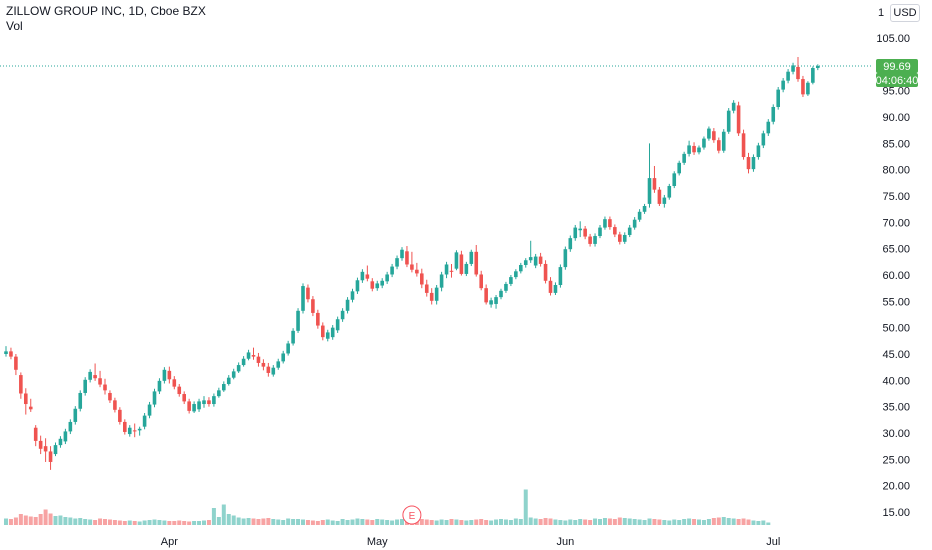 The image size is (932, 550). What do you see at coordinates (667, 515) in the screenshot?
I see `earnings-markers: EE` at bounding box center [667, 515].